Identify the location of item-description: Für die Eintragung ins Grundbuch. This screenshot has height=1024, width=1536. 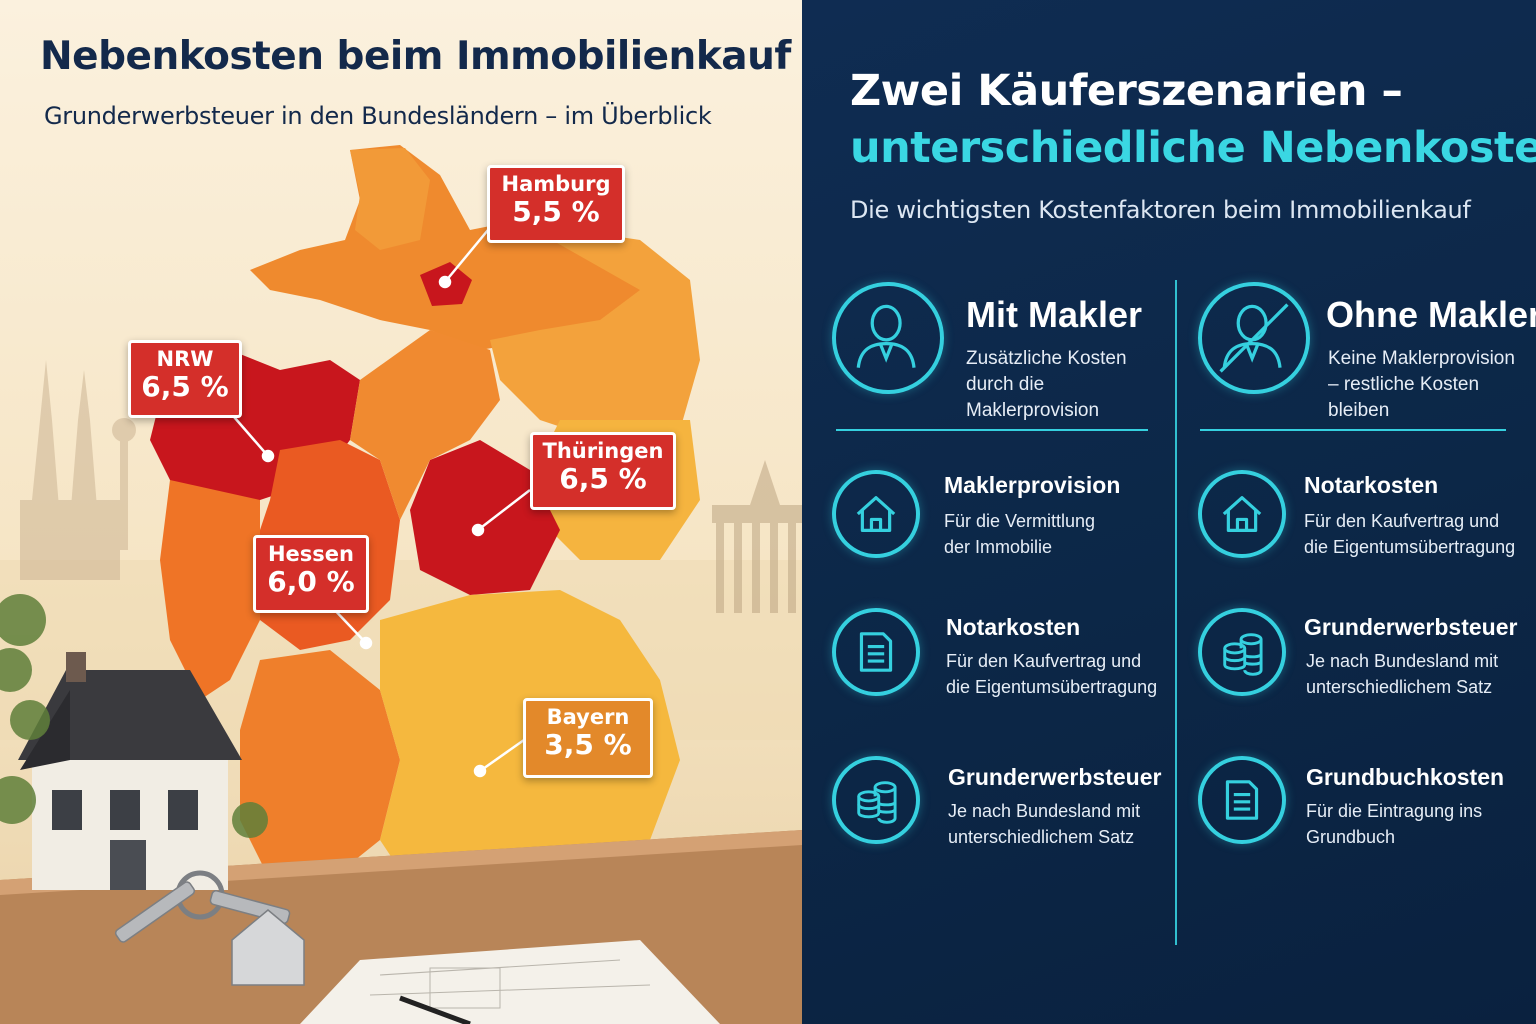
(1394, 824).